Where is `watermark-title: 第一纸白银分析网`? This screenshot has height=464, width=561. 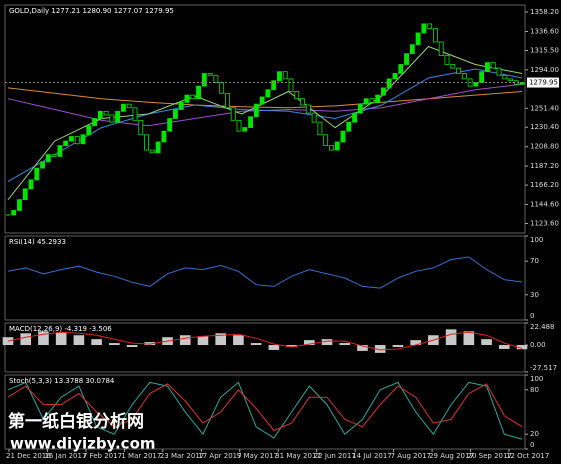
watermark-title: 第一纸白银分析网 is located at coordinates (76, 421).